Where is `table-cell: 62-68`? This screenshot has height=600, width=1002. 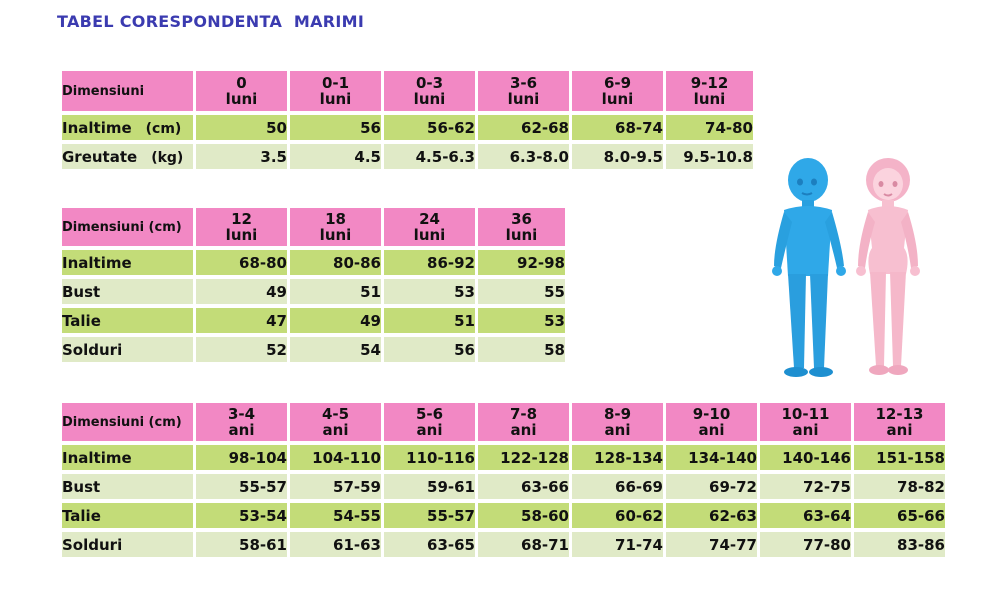
table-cell: 62-68 is located at coordinates (523, 127).